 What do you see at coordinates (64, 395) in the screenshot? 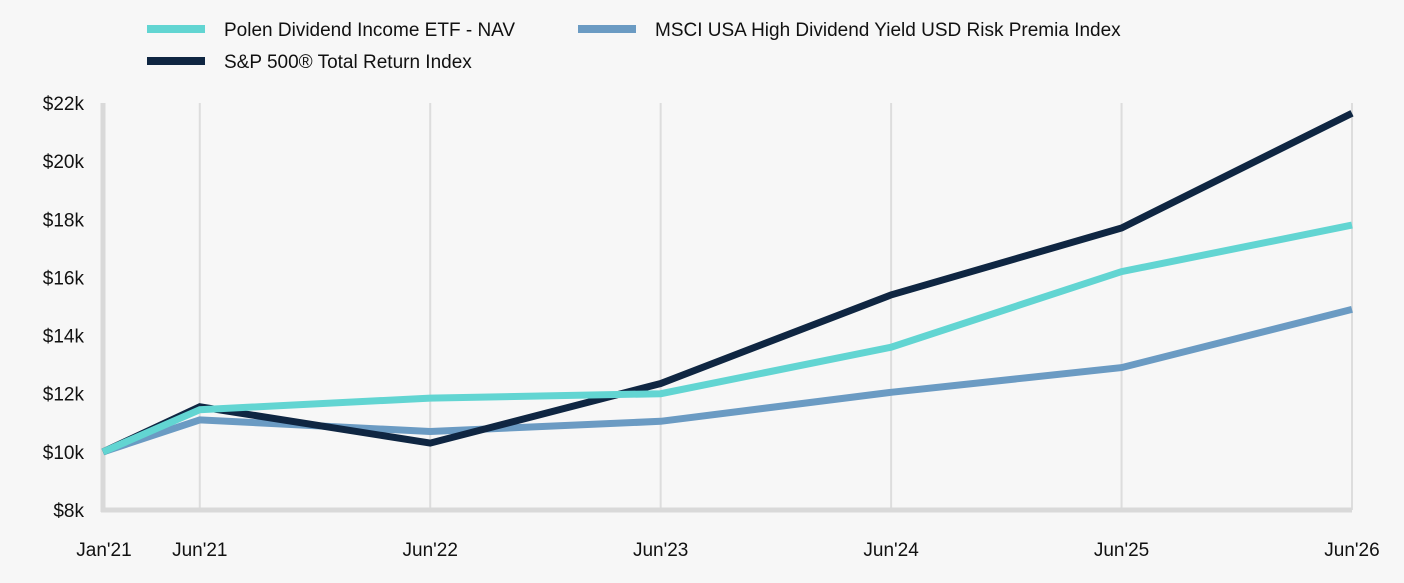
I see `y-tick-label: $12k` at bounding box center [64, 395].